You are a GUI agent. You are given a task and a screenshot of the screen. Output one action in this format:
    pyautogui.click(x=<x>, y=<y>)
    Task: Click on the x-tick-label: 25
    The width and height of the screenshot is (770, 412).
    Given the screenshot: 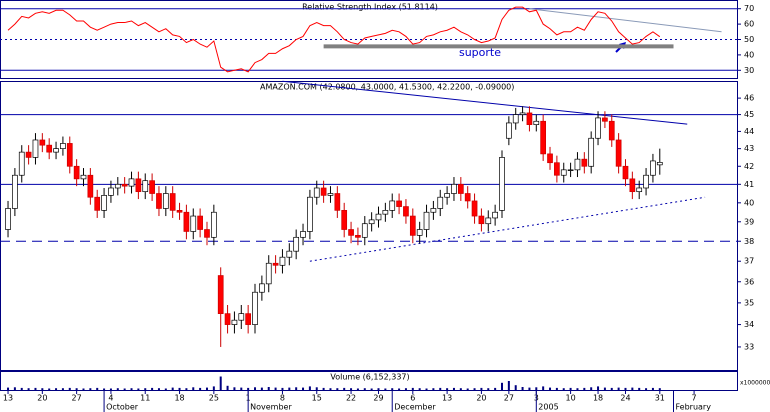 What is the action you would take?
    pyautogui.click(x=214, y=398)
    